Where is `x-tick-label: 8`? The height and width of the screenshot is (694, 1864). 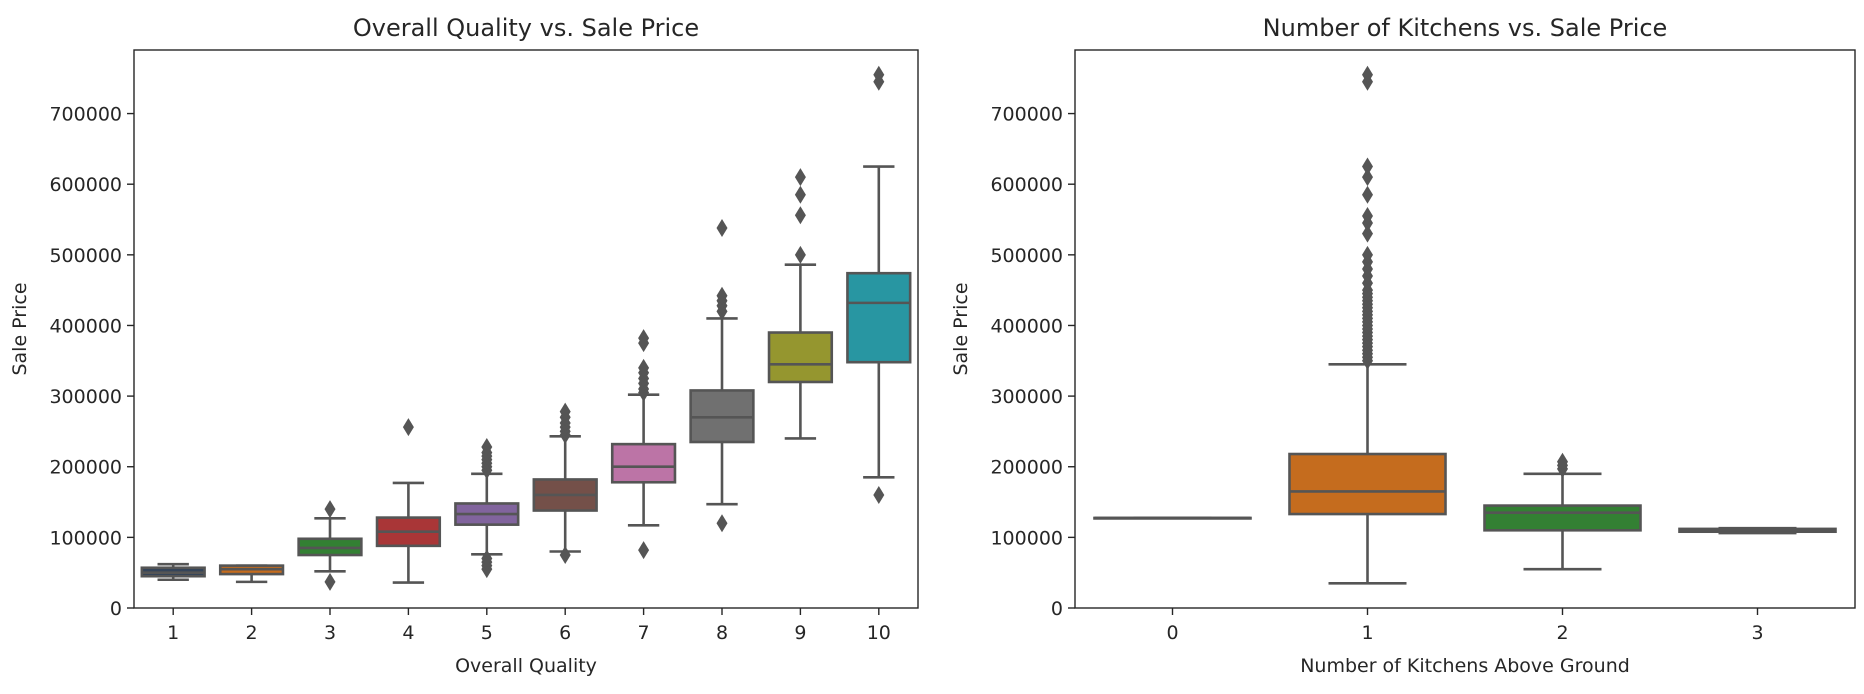 x-tick-label: 8 is located at coordinates (722, 633).